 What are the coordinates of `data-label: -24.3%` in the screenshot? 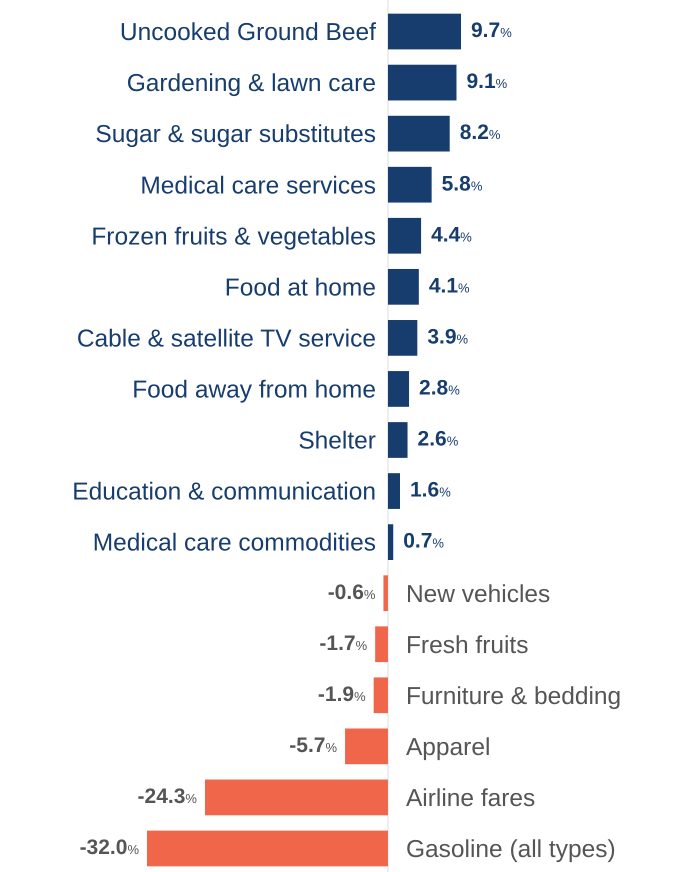 It's located at (168, 796).